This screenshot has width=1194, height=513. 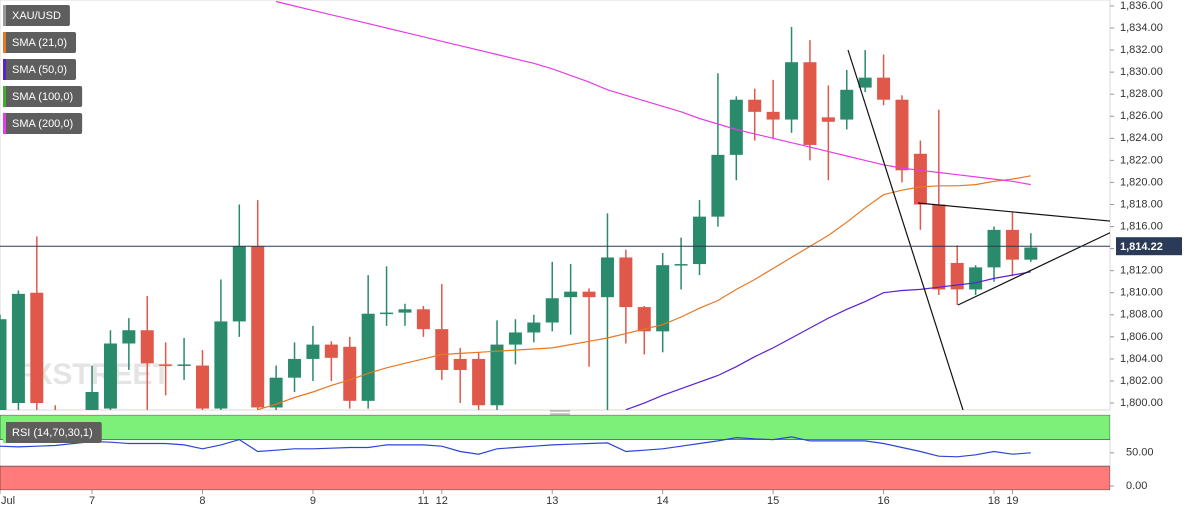 I want to click on x-tick-label: 9, so click(x=313, y=501).